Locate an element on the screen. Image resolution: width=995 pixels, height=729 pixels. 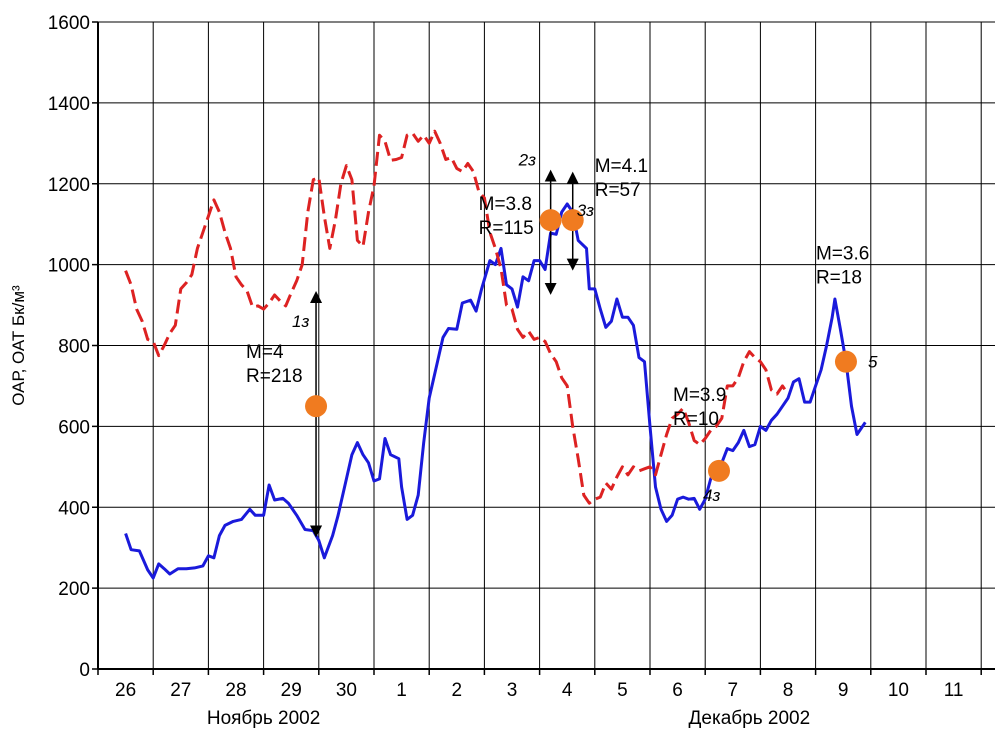
y-tick-label: 0 is located at coordinates (84, 670).